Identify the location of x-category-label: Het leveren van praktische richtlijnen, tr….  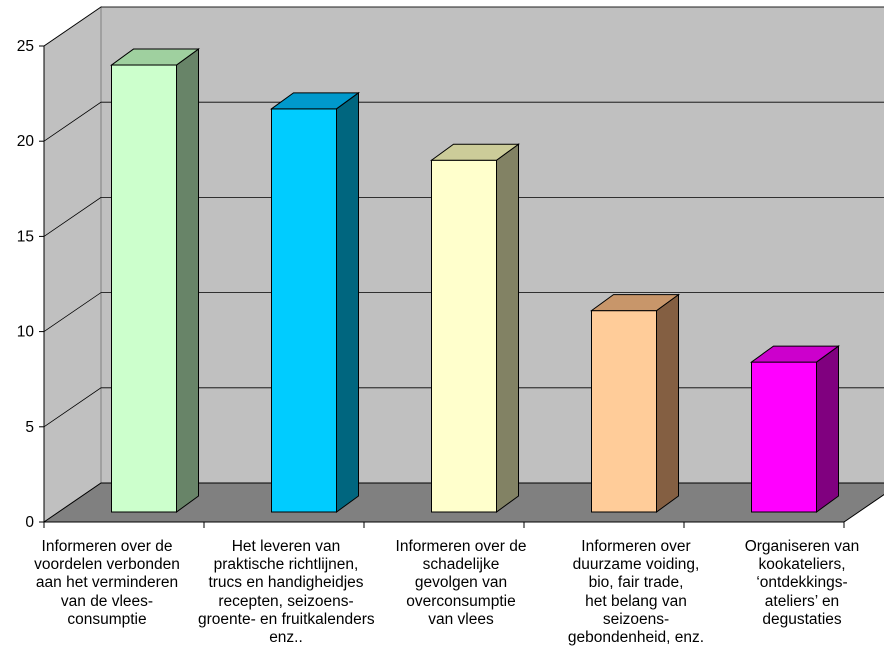
(286, 592).